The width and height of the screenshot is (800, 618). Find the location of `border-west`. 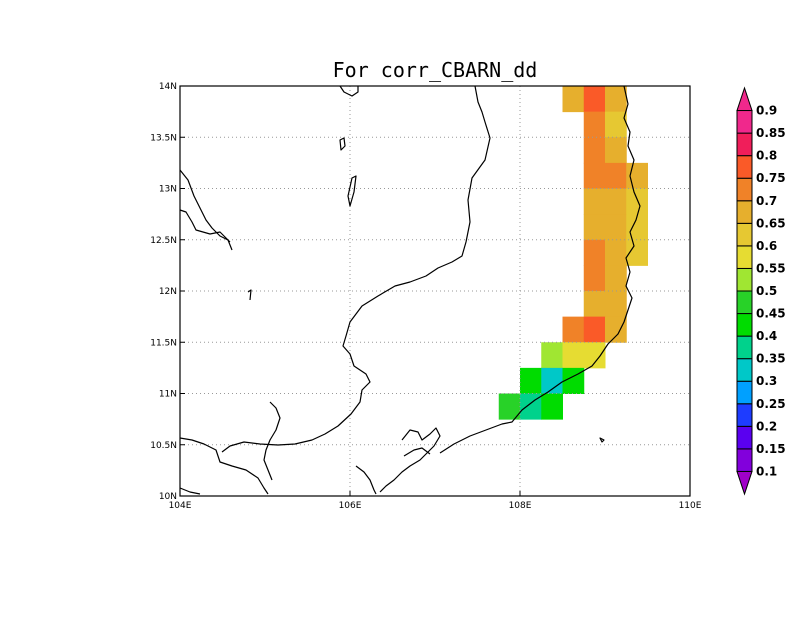

border-west is located at coordinates (206, 210).